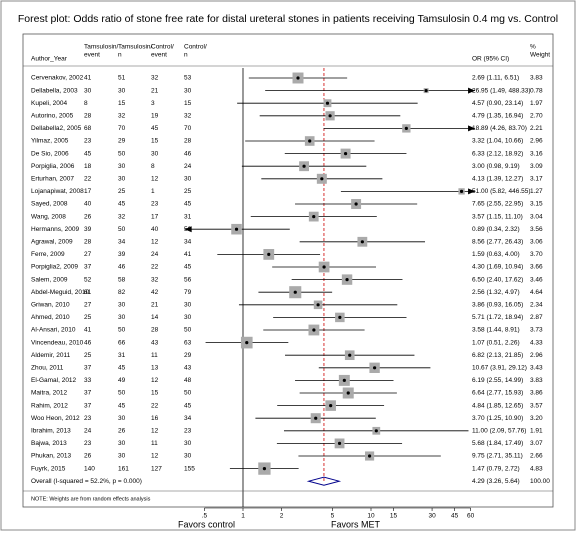  What do you see at coordinates (47, 368) in the screenshot?
I see `study-name: Zhou, 2011` at bounding box center [47, 368].